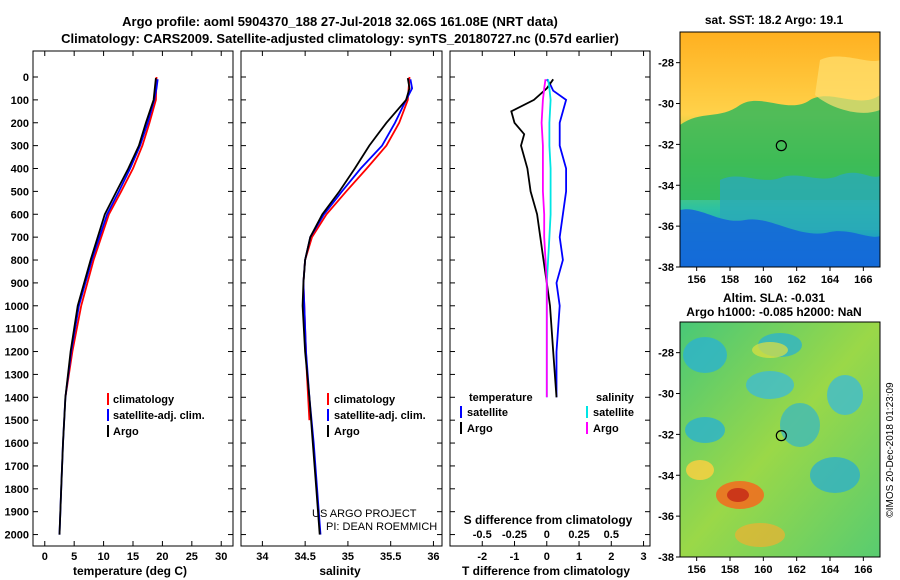 The width and height of the screenshot is (900, 580). I want to click on x-tick-label: 34.5, so click(304, 557).